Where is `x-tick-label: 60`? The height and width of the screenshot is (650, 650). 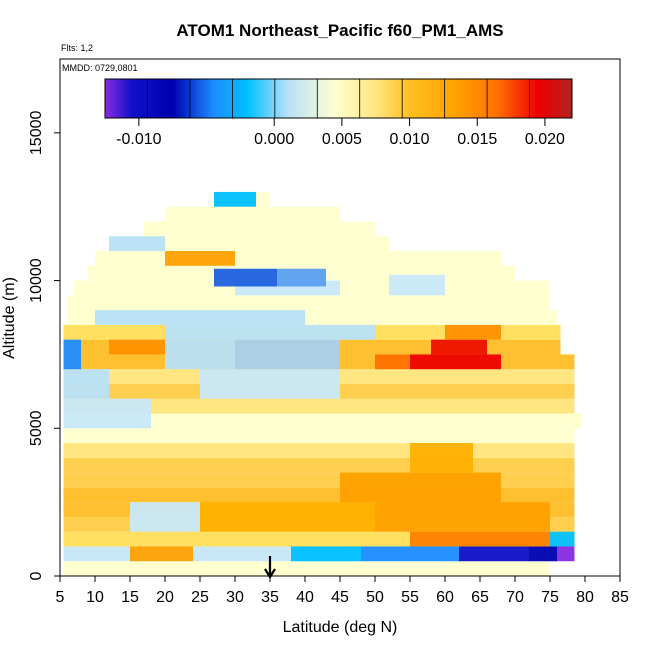 x-tick-label: 60 is located at coordinates (445, 597).